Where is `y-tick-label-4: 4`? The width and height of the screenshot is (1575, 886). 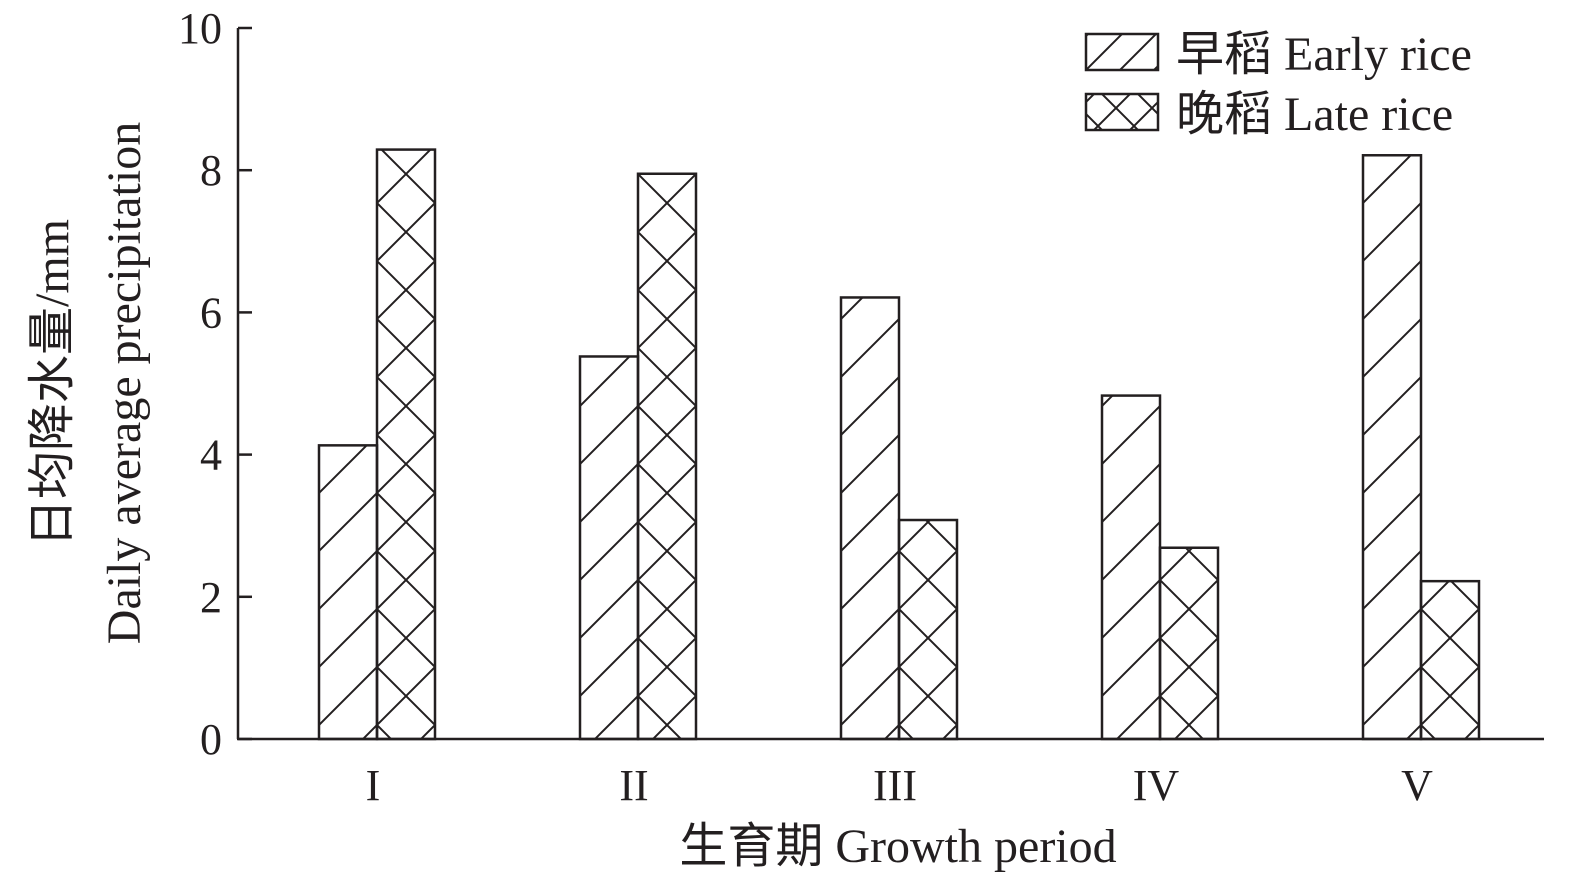
y-tick-label-4: 4 is located at coordinates (211, 455).